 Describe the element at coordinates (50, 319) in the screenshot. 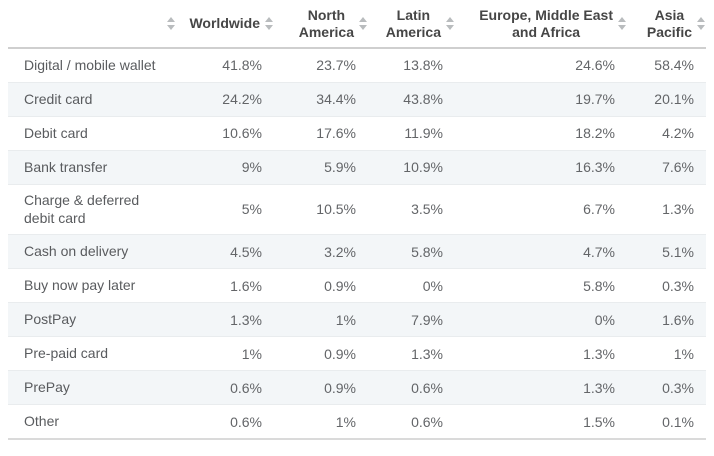

I see `row-label: PostPay` at that location.